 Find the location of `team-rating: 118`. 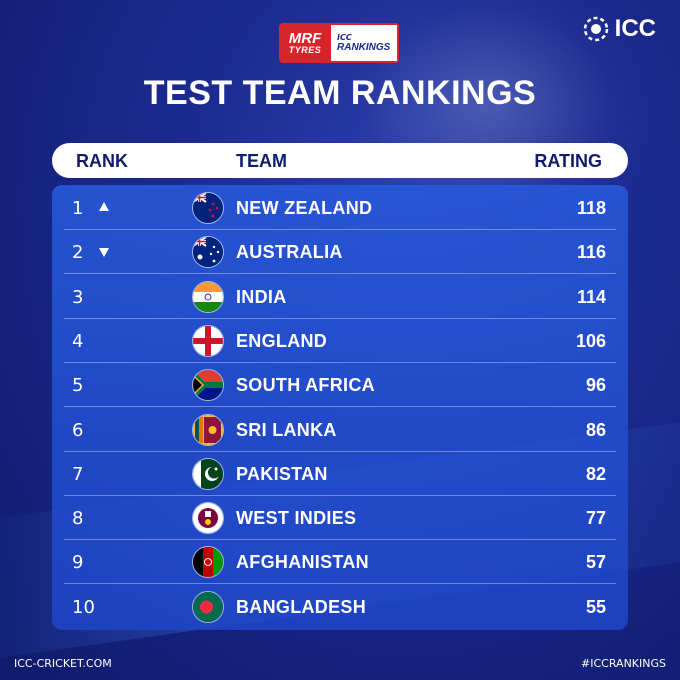

team-rating: 118 is located at coordinates (591, 208).